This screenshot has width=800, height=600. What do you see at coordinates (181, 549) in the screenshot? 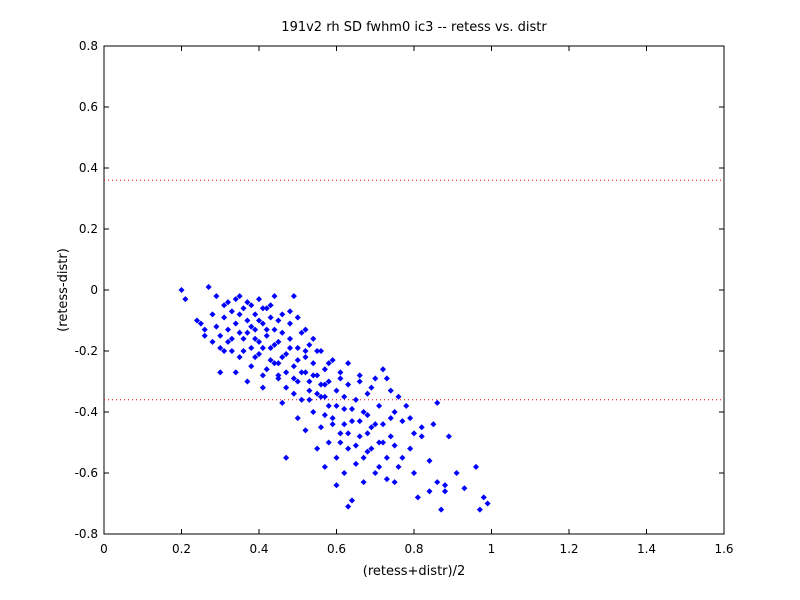
I see `x-tick-label: 0.2` at bounding box center [181, 549].